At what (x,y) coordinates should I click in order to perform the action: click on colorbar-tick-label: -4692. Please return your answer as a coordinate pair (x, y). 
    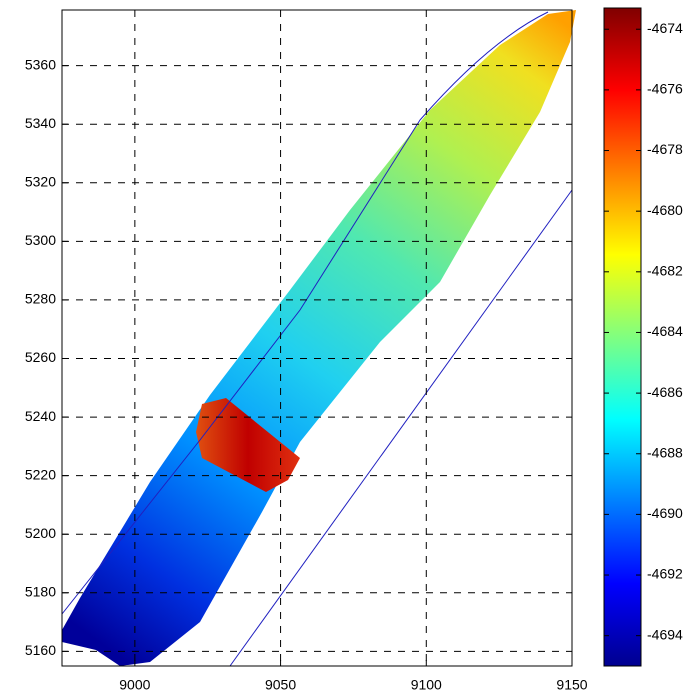
    Looking at the image, I should click on (665, 574).